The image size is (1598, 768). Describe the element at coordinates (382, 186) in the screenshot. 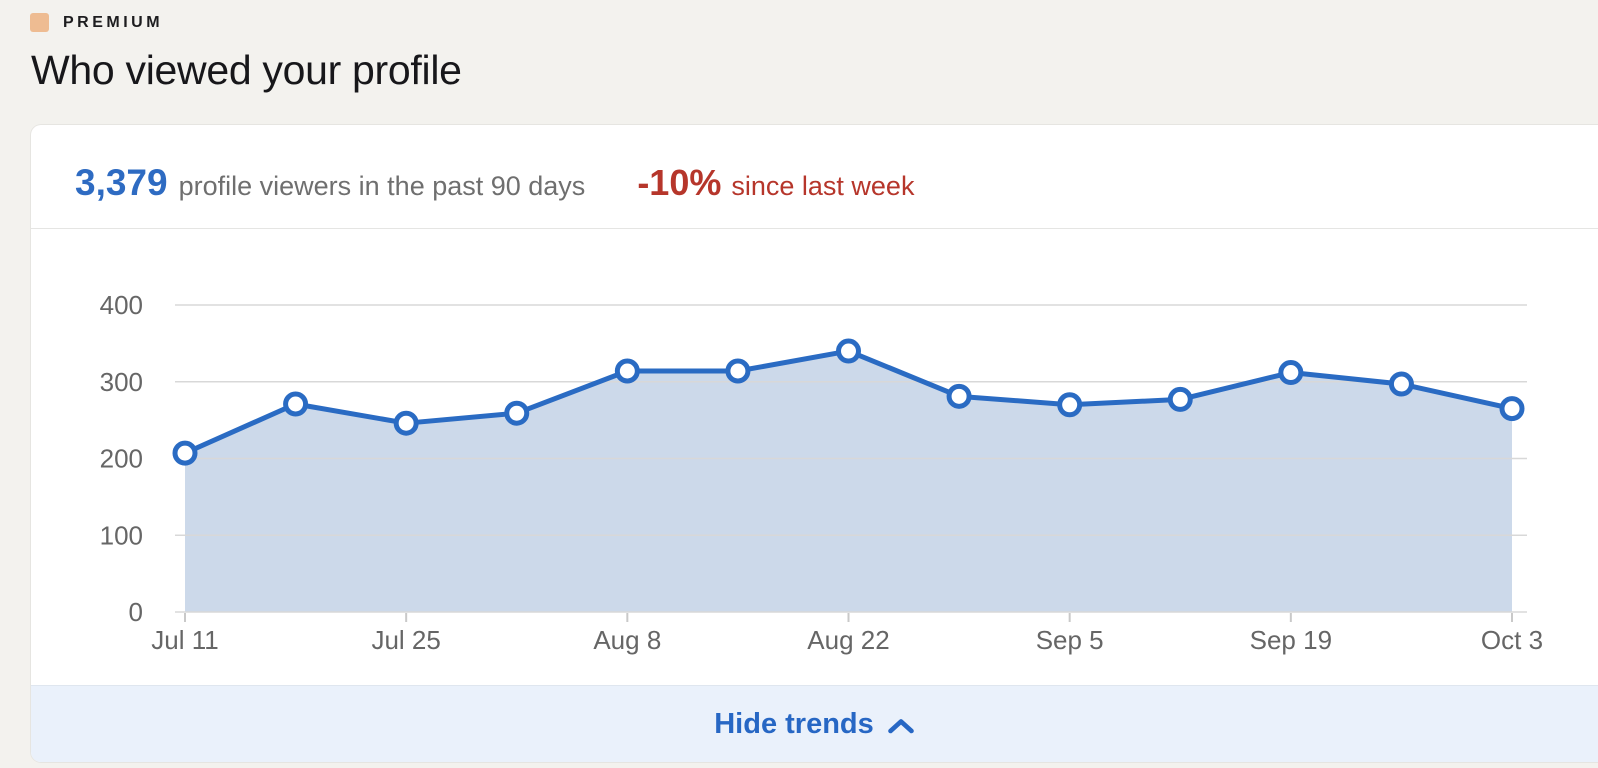

I see `viewer-count-label: profile viewers in the past 90 days` at that location.